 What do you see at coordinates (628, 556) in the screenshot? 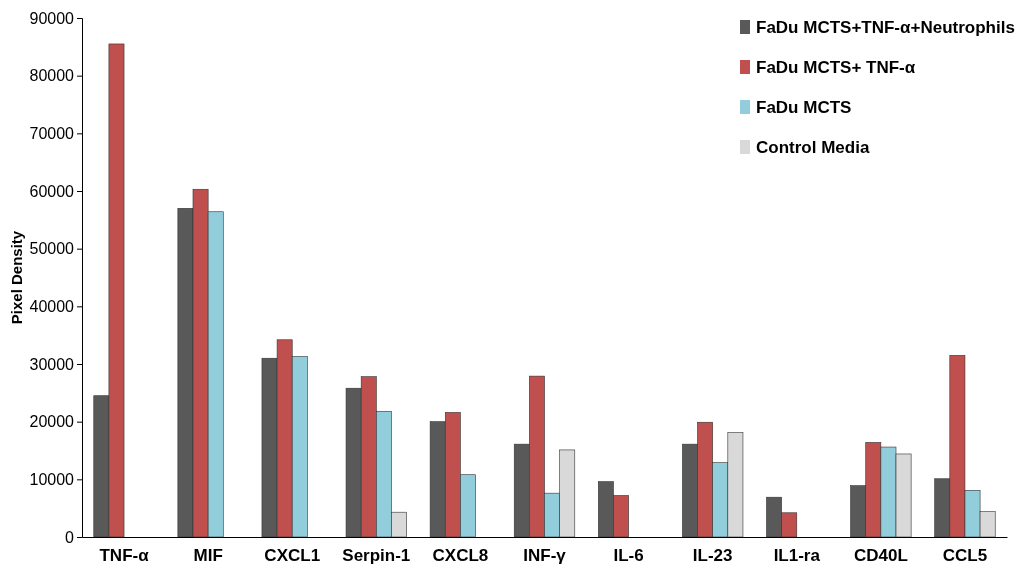
I see `x-tick-label: IL-6` at bounding box center [628, 556].